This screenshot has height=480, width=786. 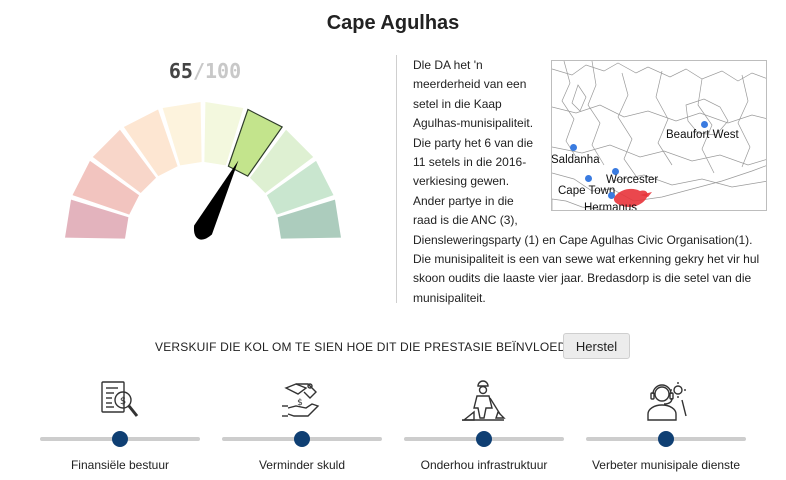 I want to click on gauge-score-max: /100, so click(x=217, y=71).